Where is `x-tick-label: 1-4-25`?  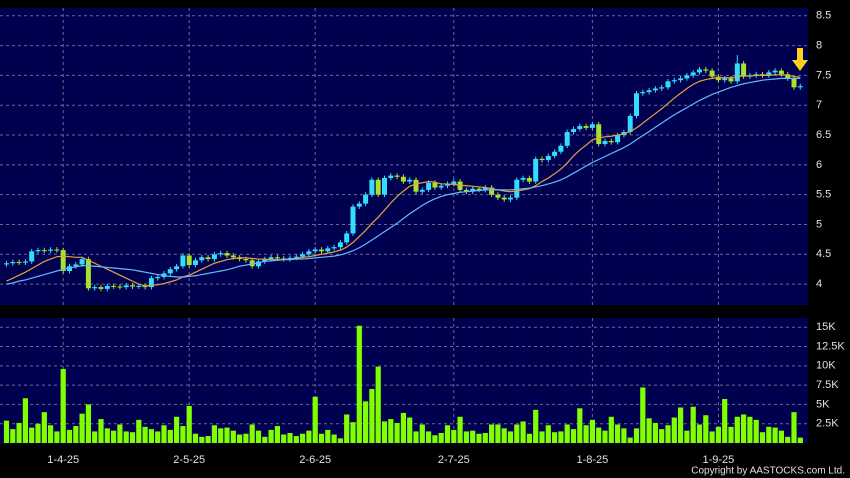
x-tick-label: 1-4-25 is located at coordinates (63, 460).